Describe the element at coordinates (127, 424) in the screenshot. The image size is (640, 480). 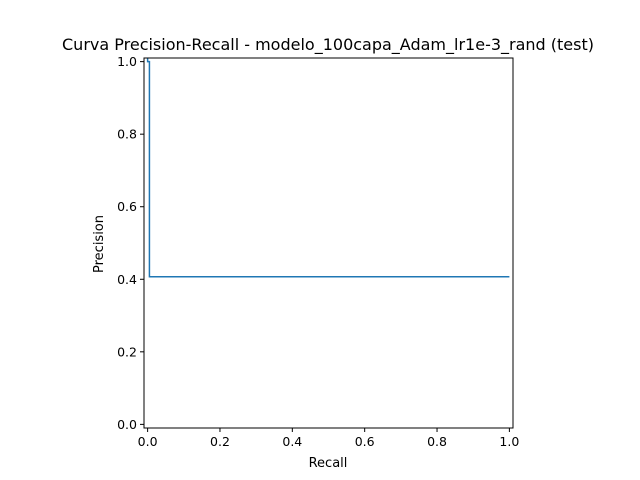
I see `y-tick-label: 0.0` at that location.